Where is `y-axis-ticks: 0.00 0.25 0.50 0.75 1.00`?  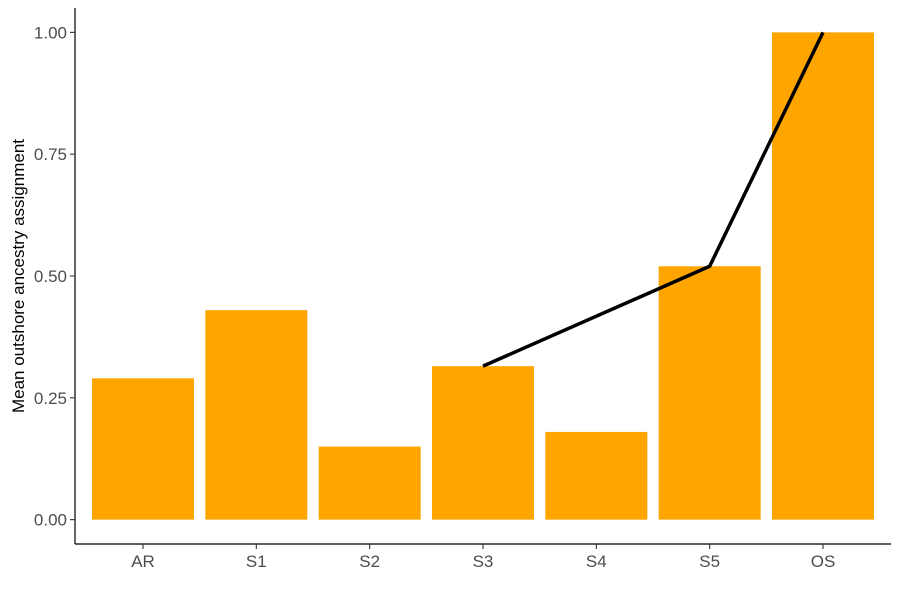 y-axis-ticks: 0.00 0.25 0.50 0.75 1.00 is located at coordinates (54, 276).